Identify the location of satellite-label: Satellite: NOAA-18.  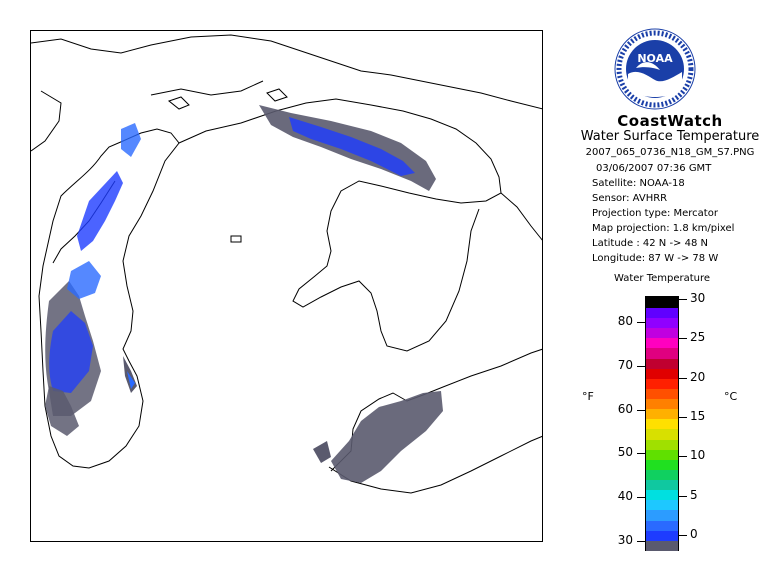
(638, 183).